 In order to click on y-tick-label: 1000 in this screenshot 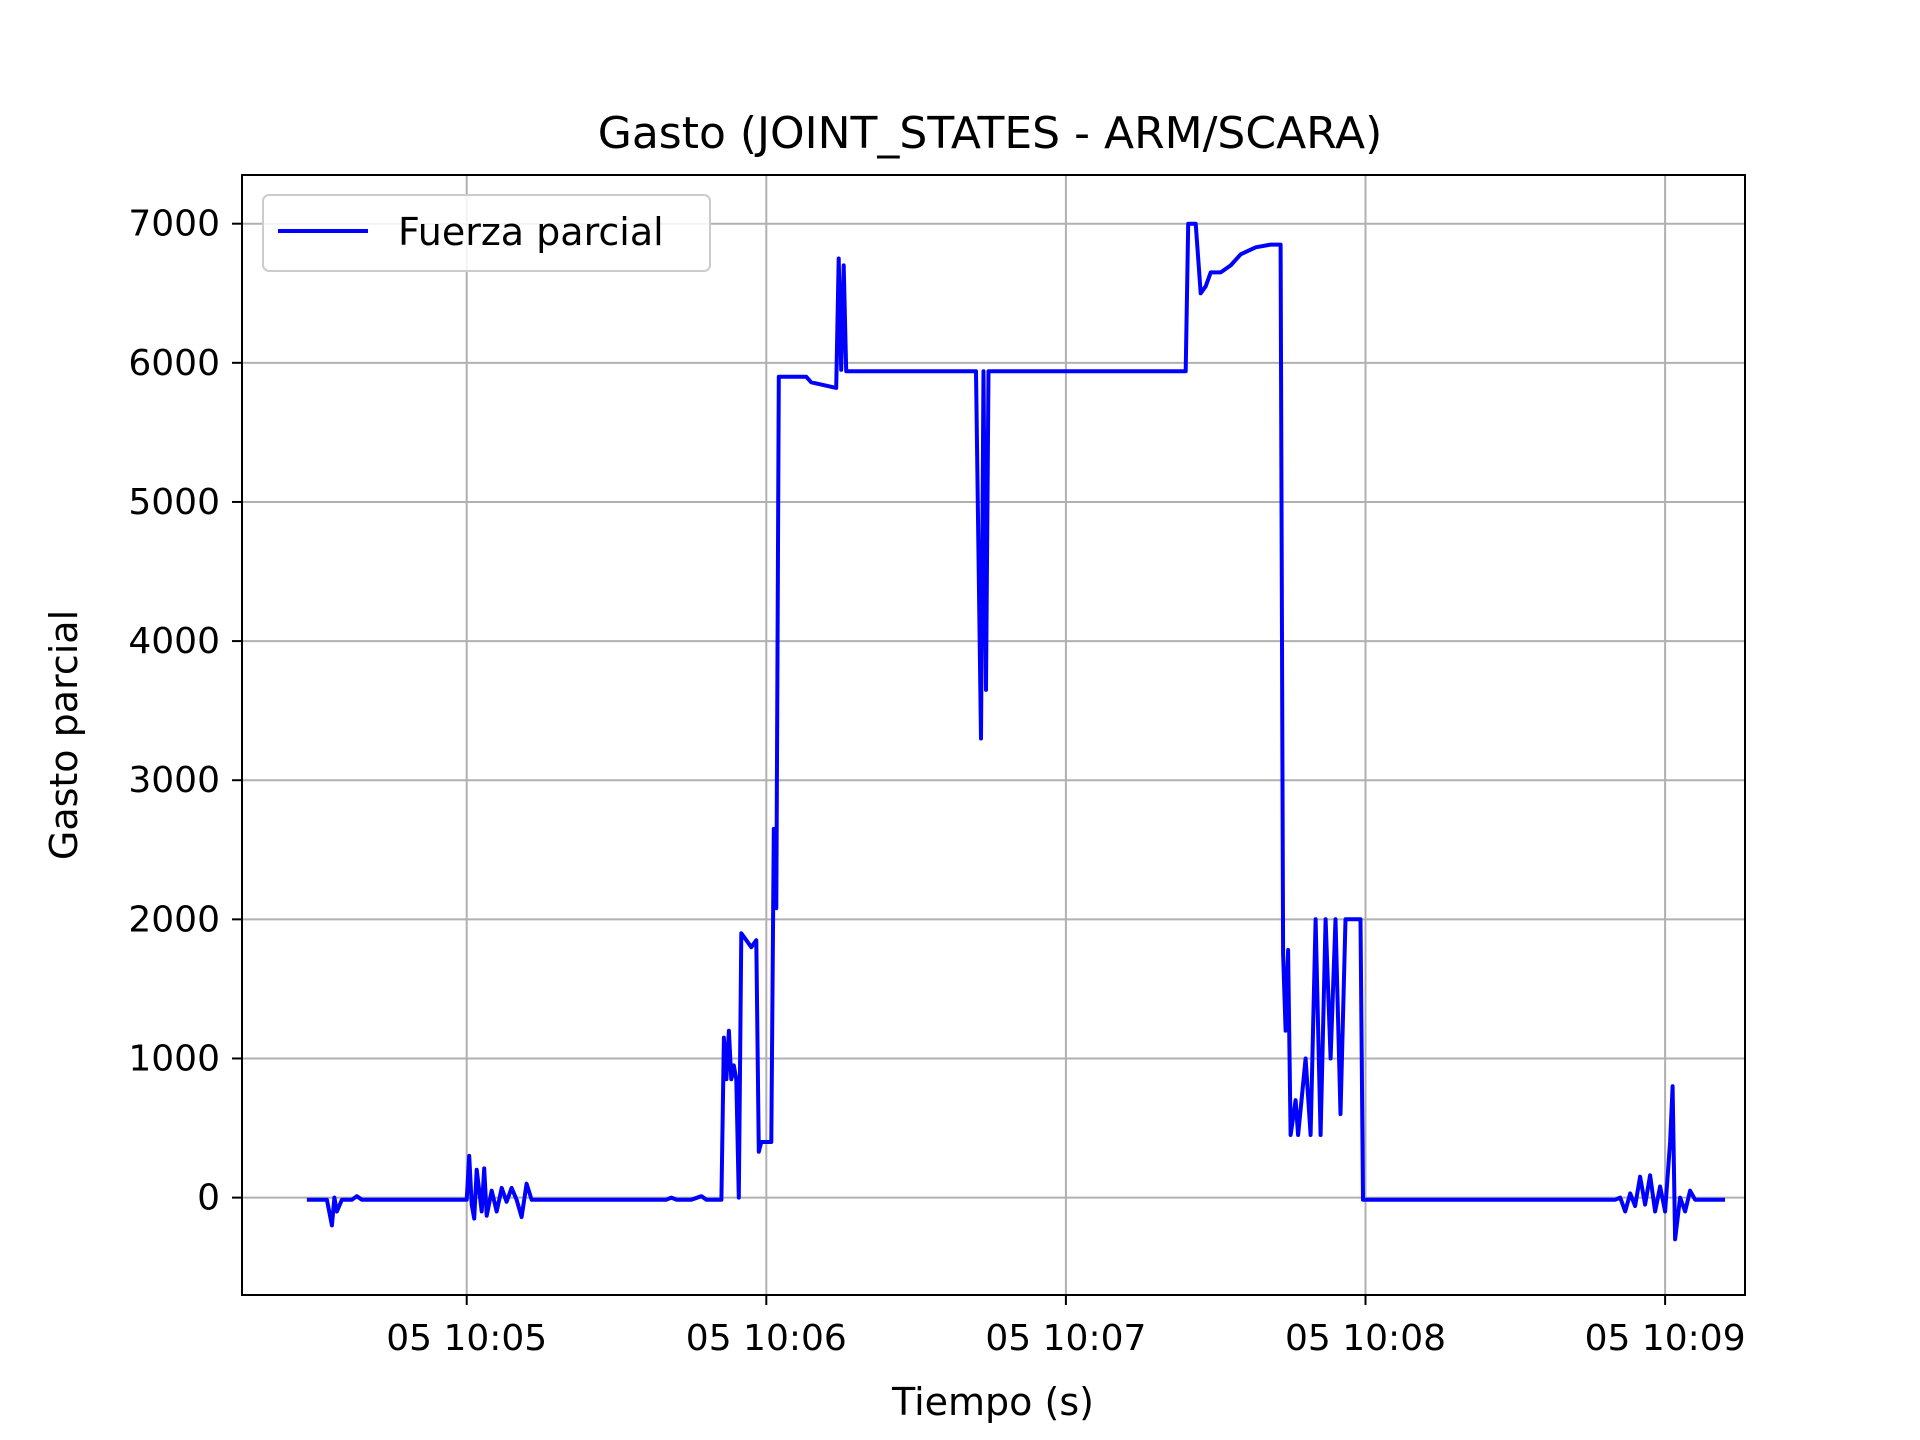, I will do `click(174, 1058)`.